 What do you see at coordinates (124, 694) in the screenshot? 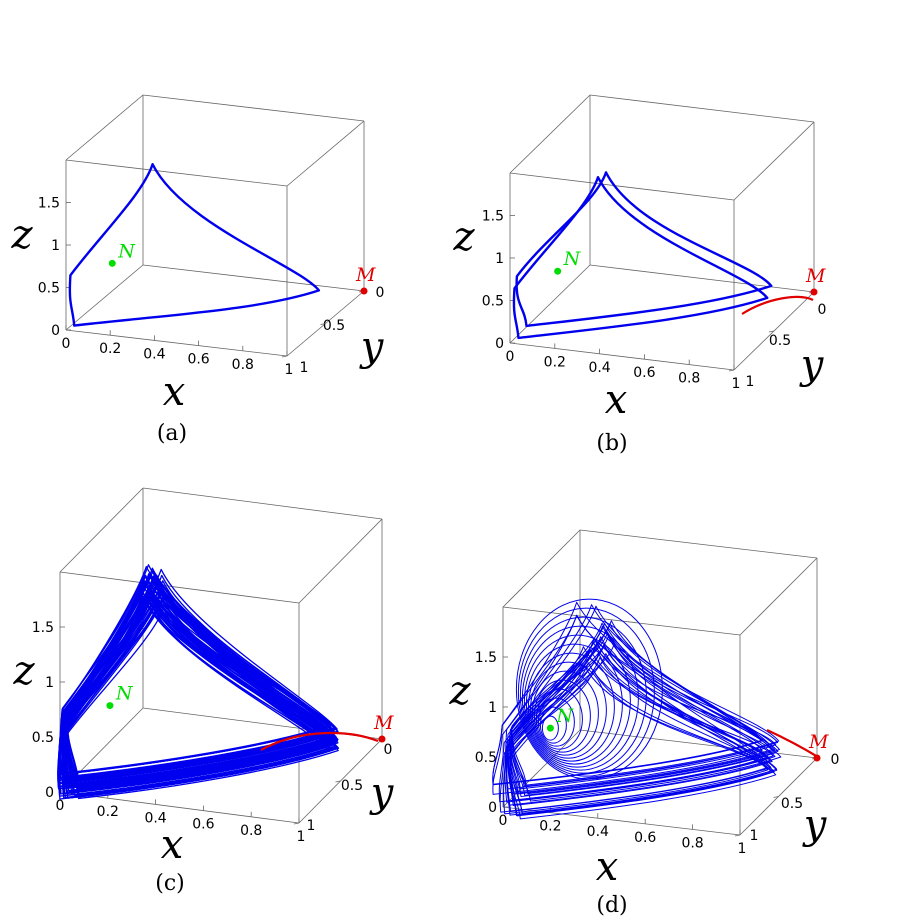
I see `point-label-N: N` at bounding box center [124, 694].